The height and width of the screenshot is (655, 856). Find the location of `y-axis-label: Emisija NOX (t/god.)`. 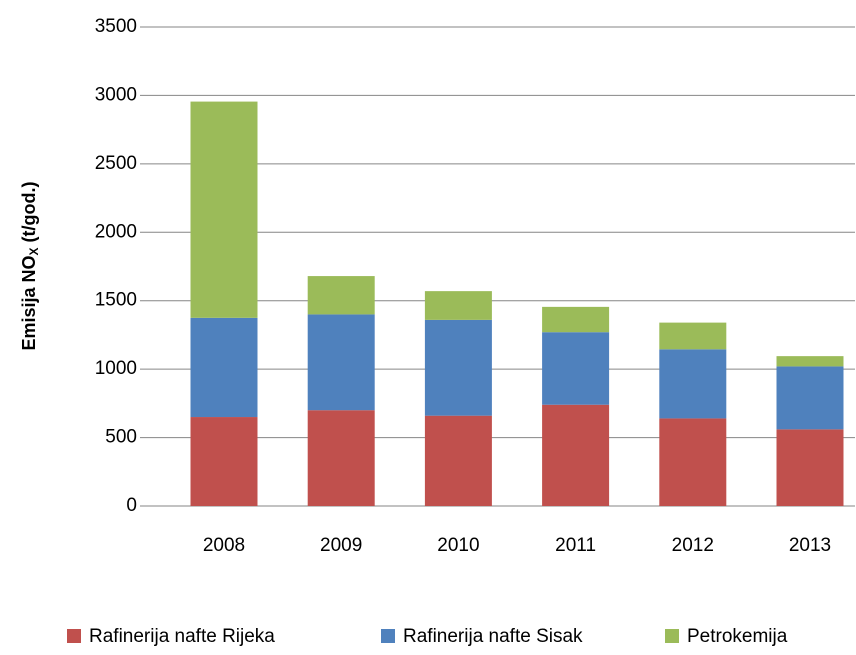

y-axis-label: Emisija NOX (t/god.) is located at coordinates (30, 265).